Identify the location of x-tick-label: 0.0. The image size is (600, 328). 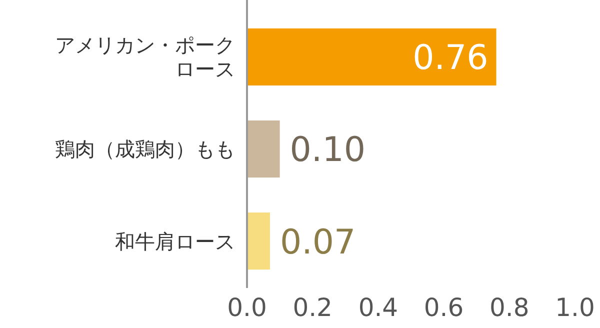
(247, 307).